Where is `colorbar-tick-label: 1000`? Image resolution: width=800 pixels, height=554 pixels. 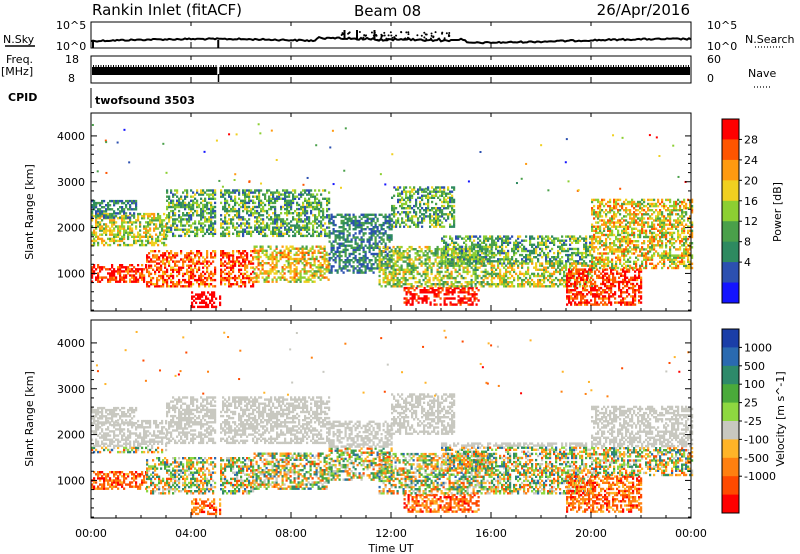 colorbar-tick-label: 1000 is located at coordinates (758, 347).